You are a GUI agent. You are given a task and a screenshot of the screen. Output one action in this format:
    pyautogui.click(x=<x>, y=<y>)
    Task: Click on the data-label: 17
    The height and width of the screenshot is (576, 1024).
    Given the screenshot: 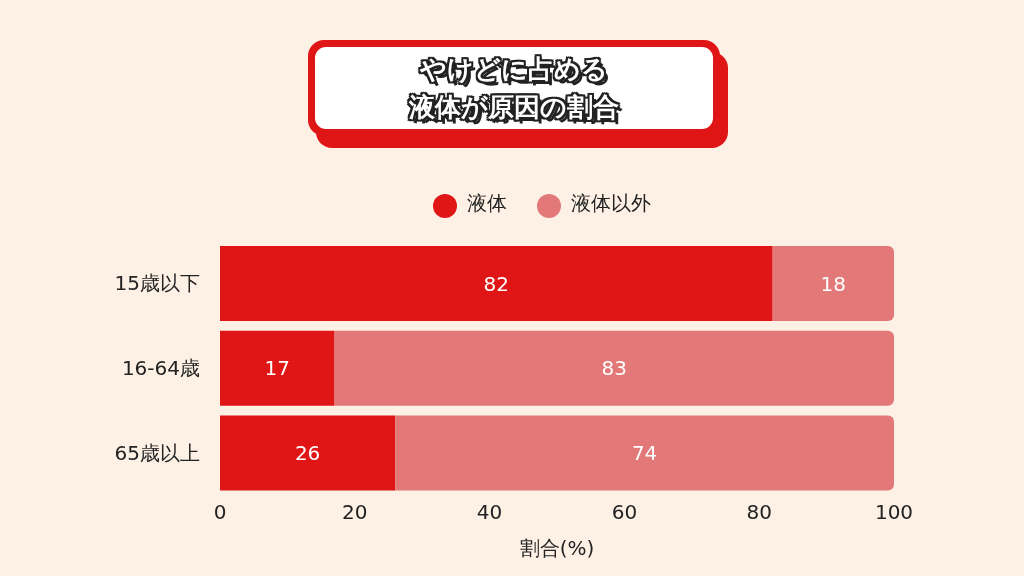 What is the action you would take?
    pyautogui.click(x=277, y=368)
    